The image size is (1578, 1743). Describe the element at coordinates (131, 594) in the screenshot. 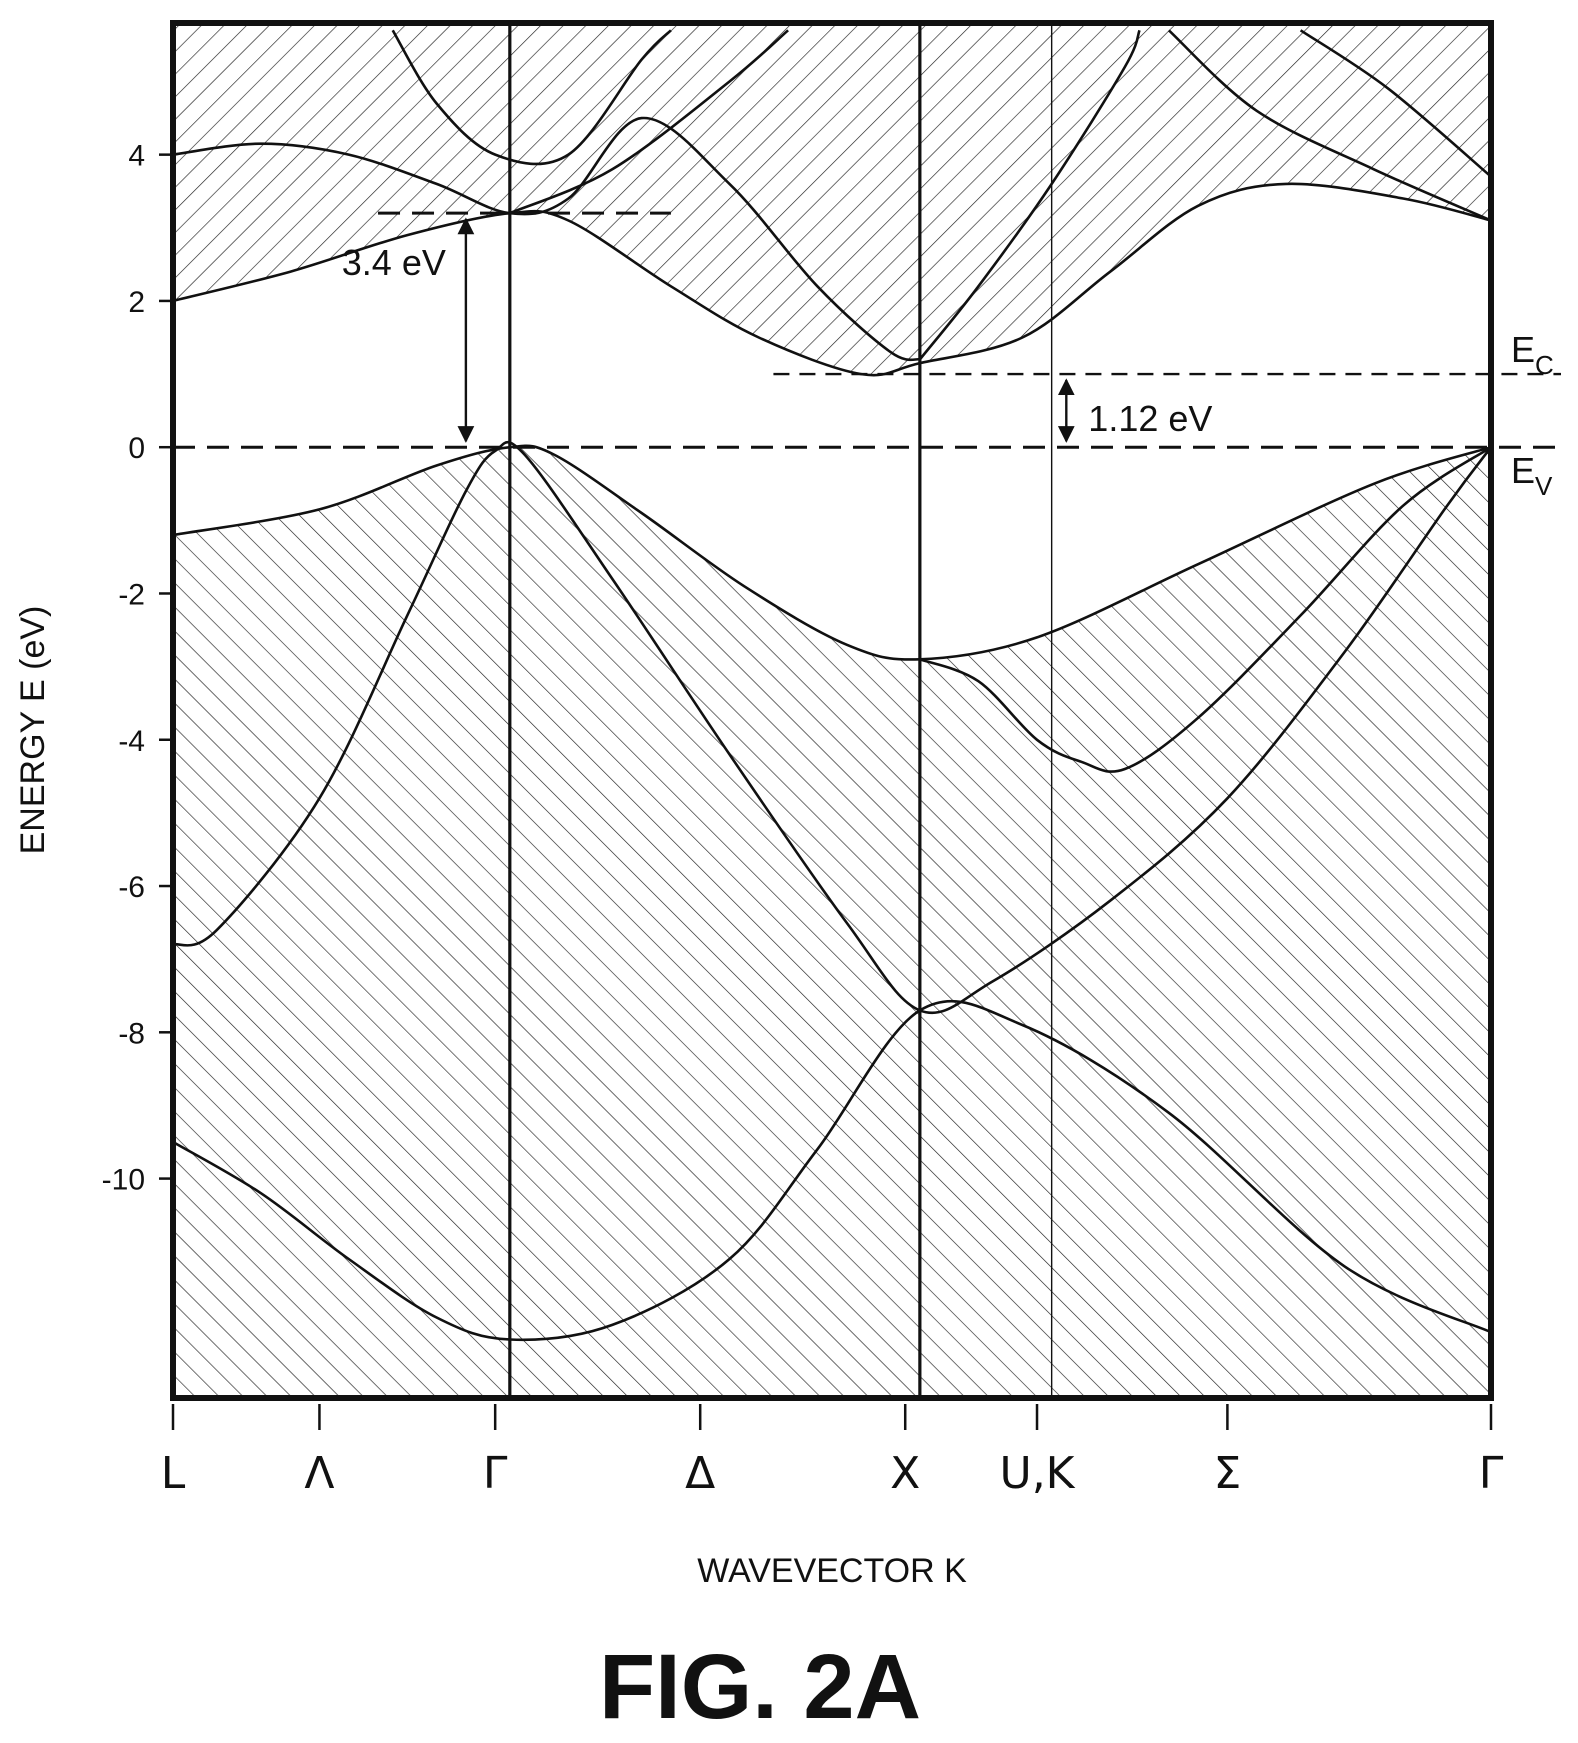

I see `y-tick-label: -2` at that location.